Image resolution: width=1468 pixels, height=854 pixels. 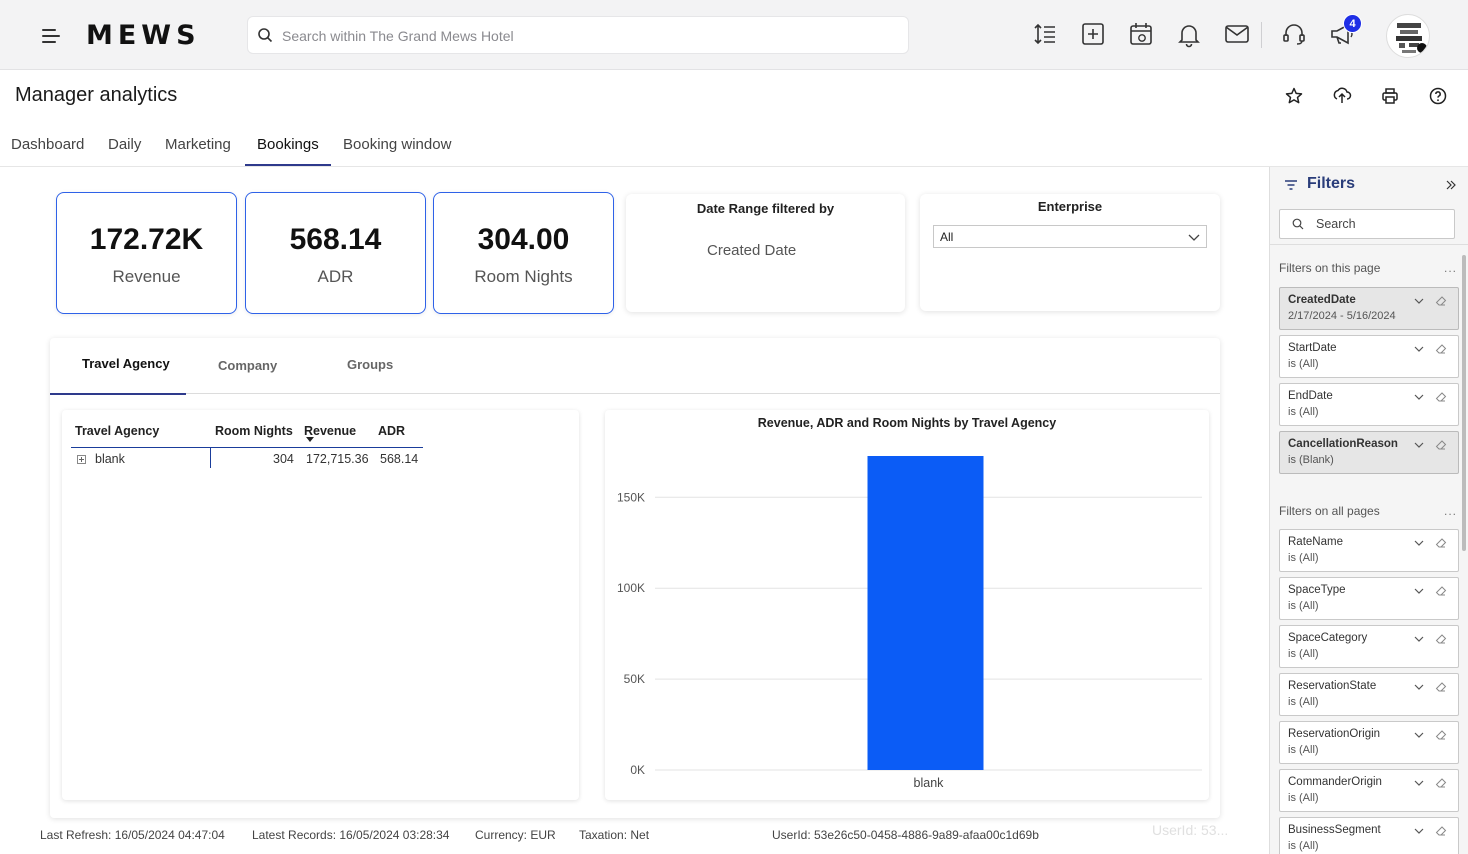 What do you see at coordinates (288, 146) in the screenshot?
I see `tab-bookings: Bookings` at bounding box center [288, 146].